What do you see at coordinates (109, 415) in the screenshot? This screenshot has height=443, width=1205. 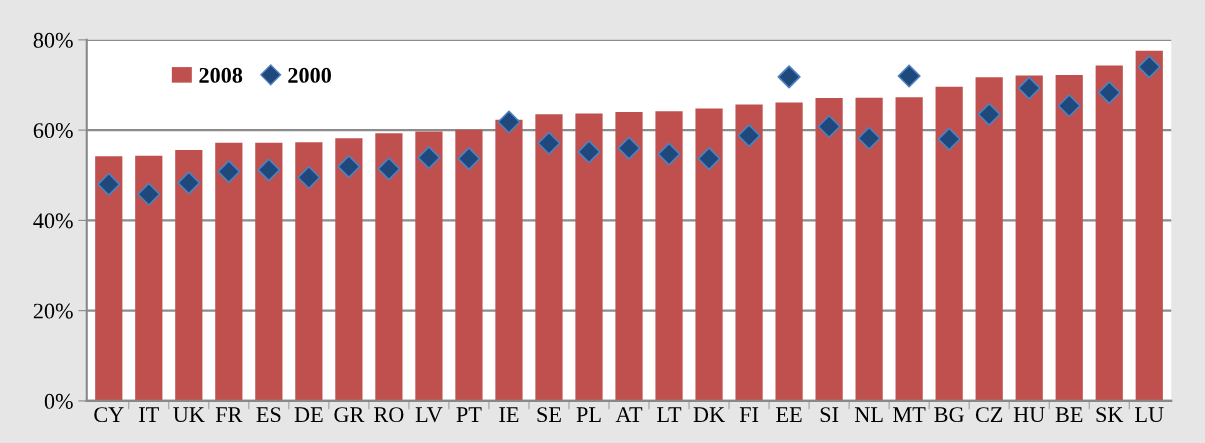 I see `x-tick-label: CY` at bounding box center [109, 415].